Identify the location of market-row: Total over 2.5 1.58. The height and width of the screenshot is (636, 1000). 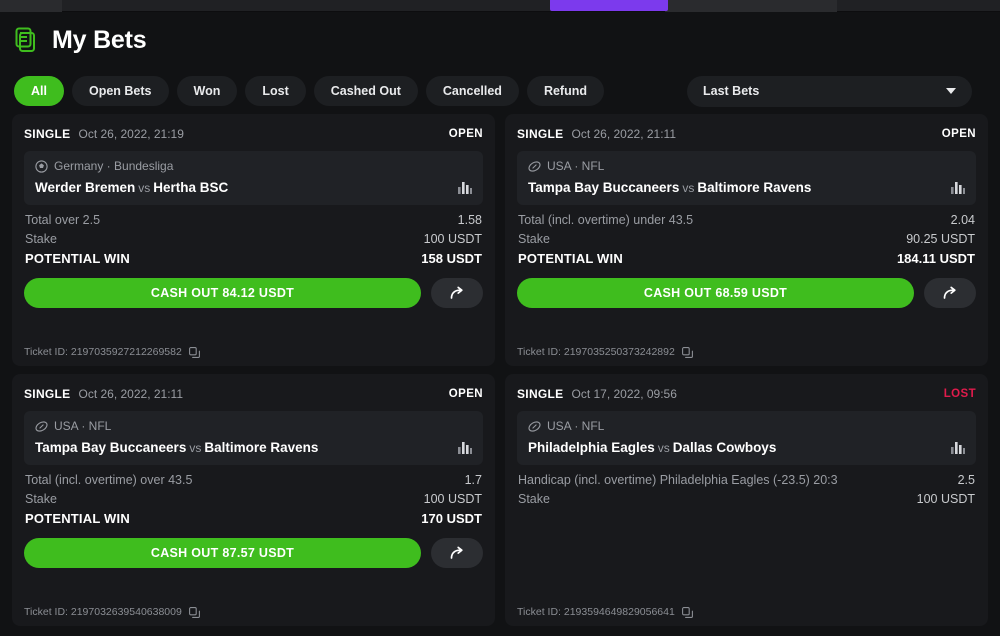
(253, 220).